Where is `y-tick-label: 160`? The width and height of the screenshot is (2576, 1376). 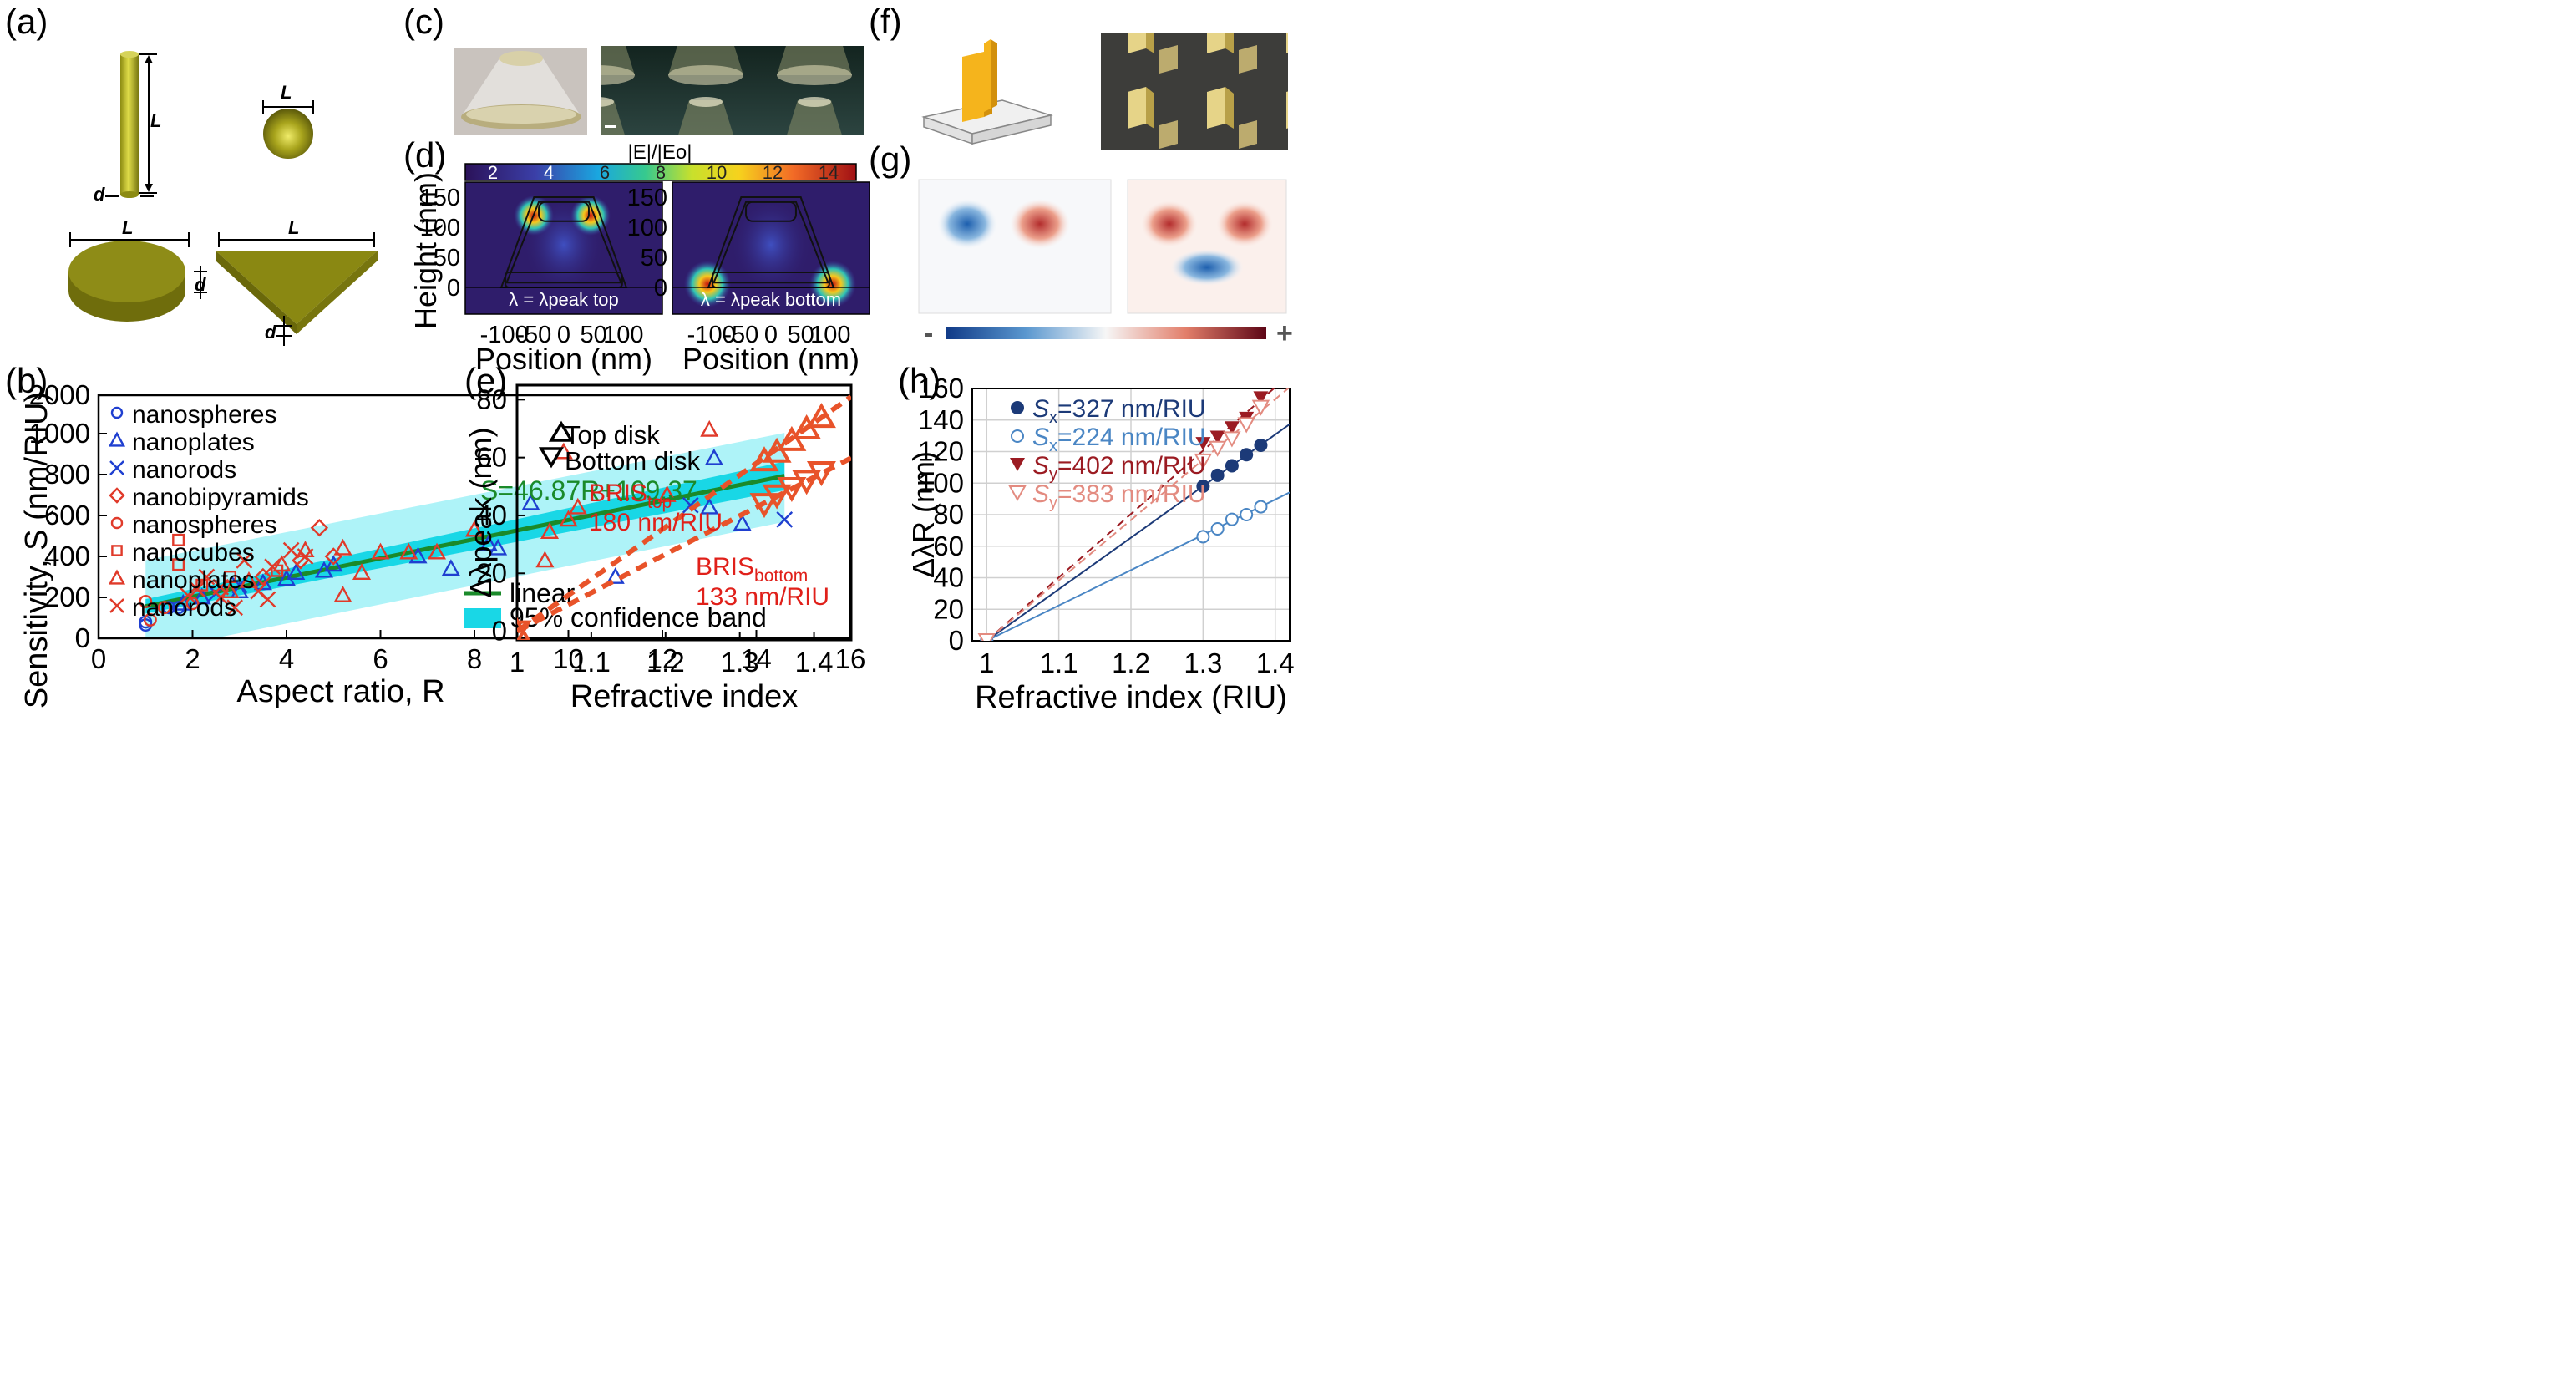 y-tick-label: 160 is located at coordinates (941, 388).